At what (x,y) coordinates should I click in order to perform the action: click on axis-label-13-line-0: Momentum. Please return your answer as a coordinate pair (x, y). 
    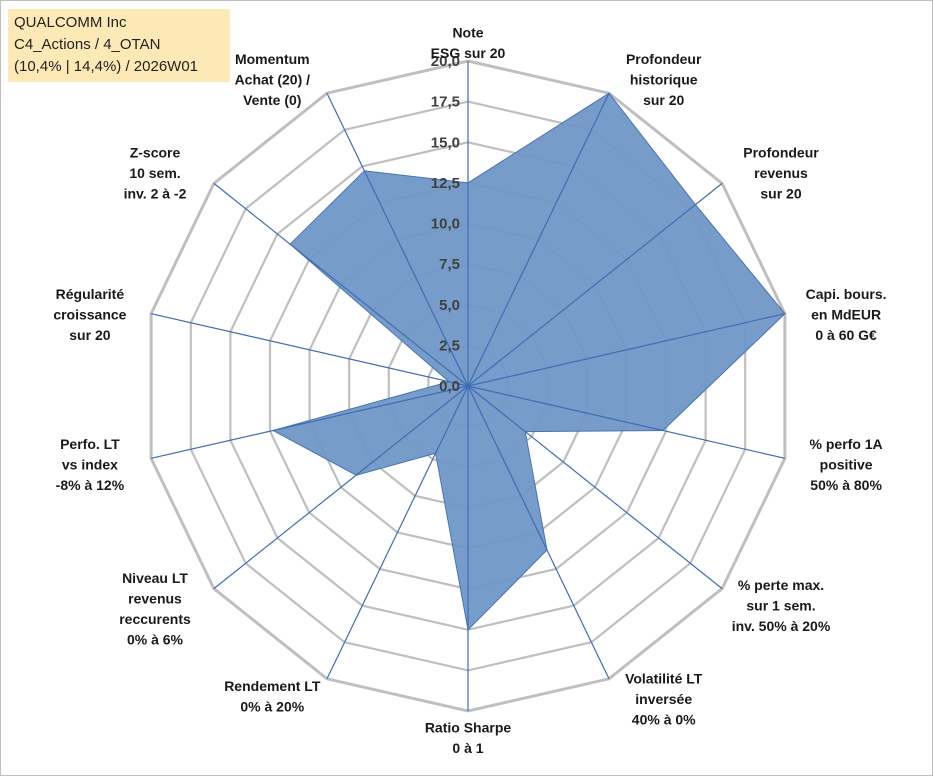
    Looking at the image, I should click on (272, 59).